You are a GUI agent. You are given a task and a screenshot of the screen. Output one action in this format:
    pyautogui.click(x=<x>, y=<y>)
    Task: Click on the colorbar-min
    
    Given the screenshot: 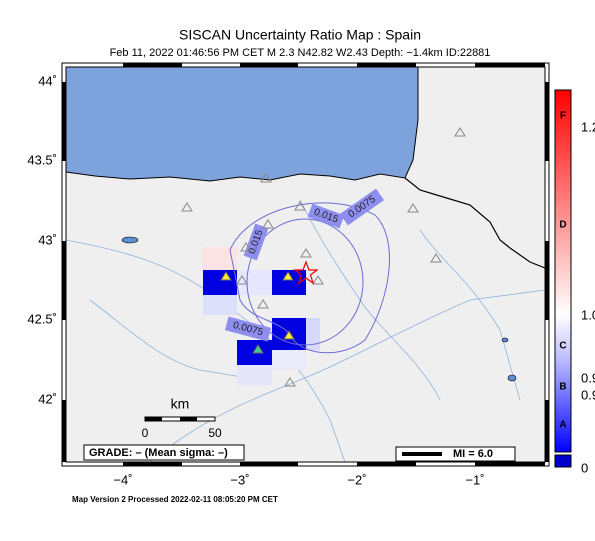 What is the action you would take?
    pyautogui.click(x=563, y=461)
    